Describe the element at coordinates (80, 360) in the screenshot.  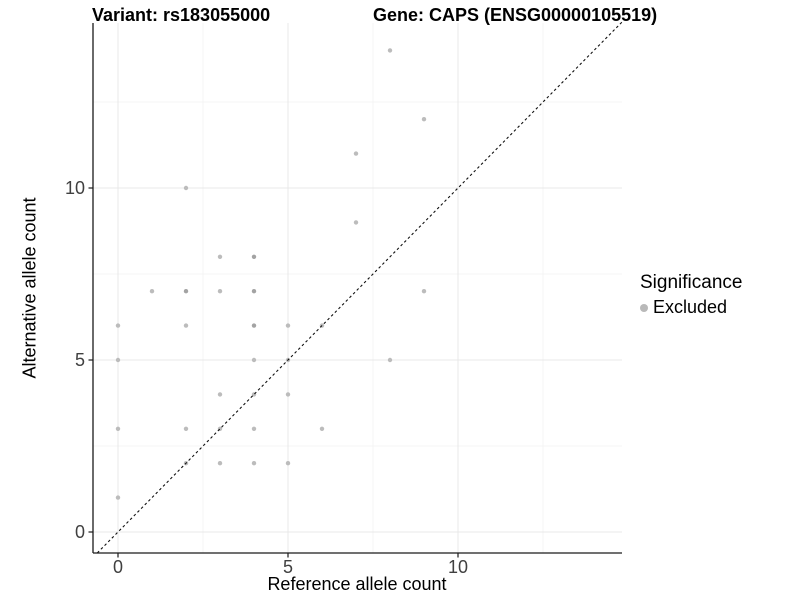
I see `y-tick-label: 5` at that location.